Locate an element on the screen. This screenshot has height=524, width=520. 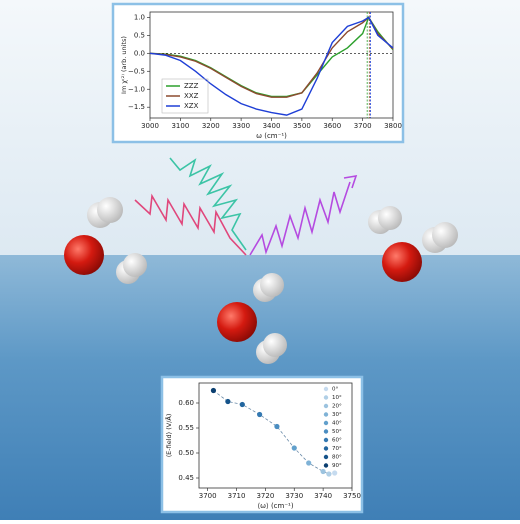
sfg-beam is located at coordinates (300, 218).